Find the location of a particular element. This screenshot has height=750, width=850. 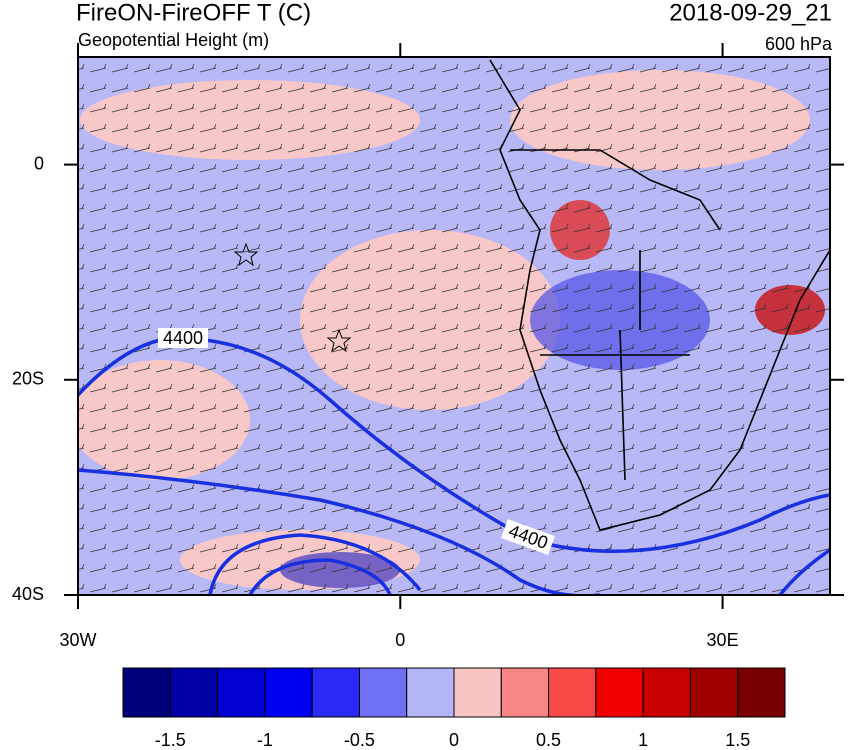

y-tick-label: 20S is located at coordinates (28, 379).